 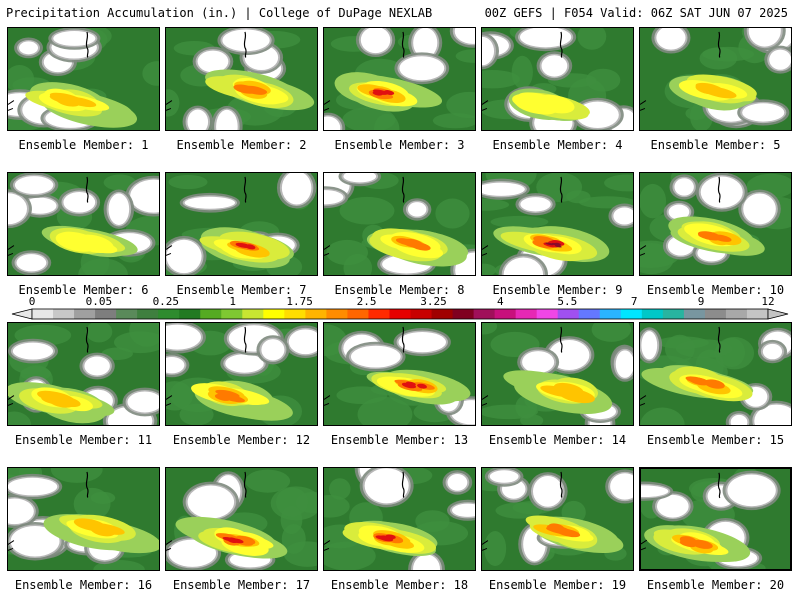 I want to click on colorbar-tick-label: 4, so click(x=500, y=301).